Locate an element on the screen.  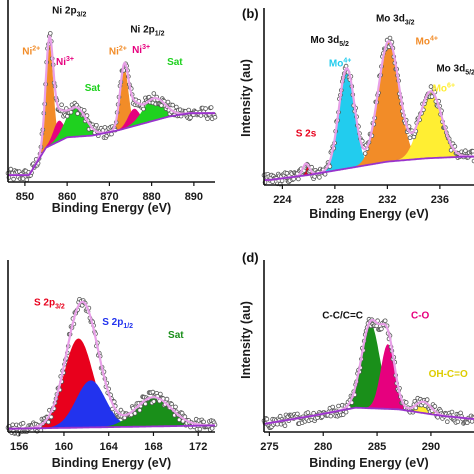
x-tick-label: 236 is located at coordinates (440, 200).